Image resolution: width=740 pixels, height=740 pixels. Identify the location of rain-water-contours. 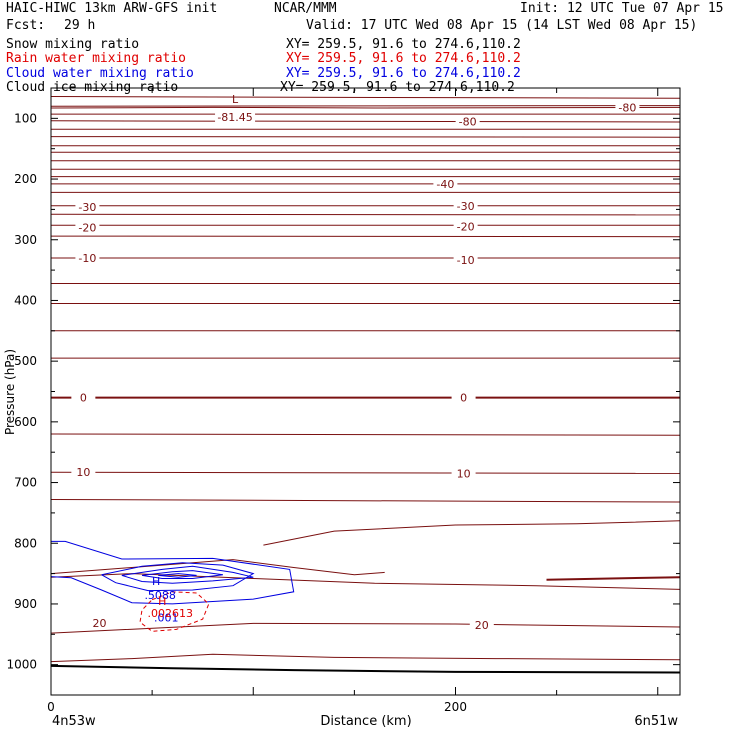
(174, 611).